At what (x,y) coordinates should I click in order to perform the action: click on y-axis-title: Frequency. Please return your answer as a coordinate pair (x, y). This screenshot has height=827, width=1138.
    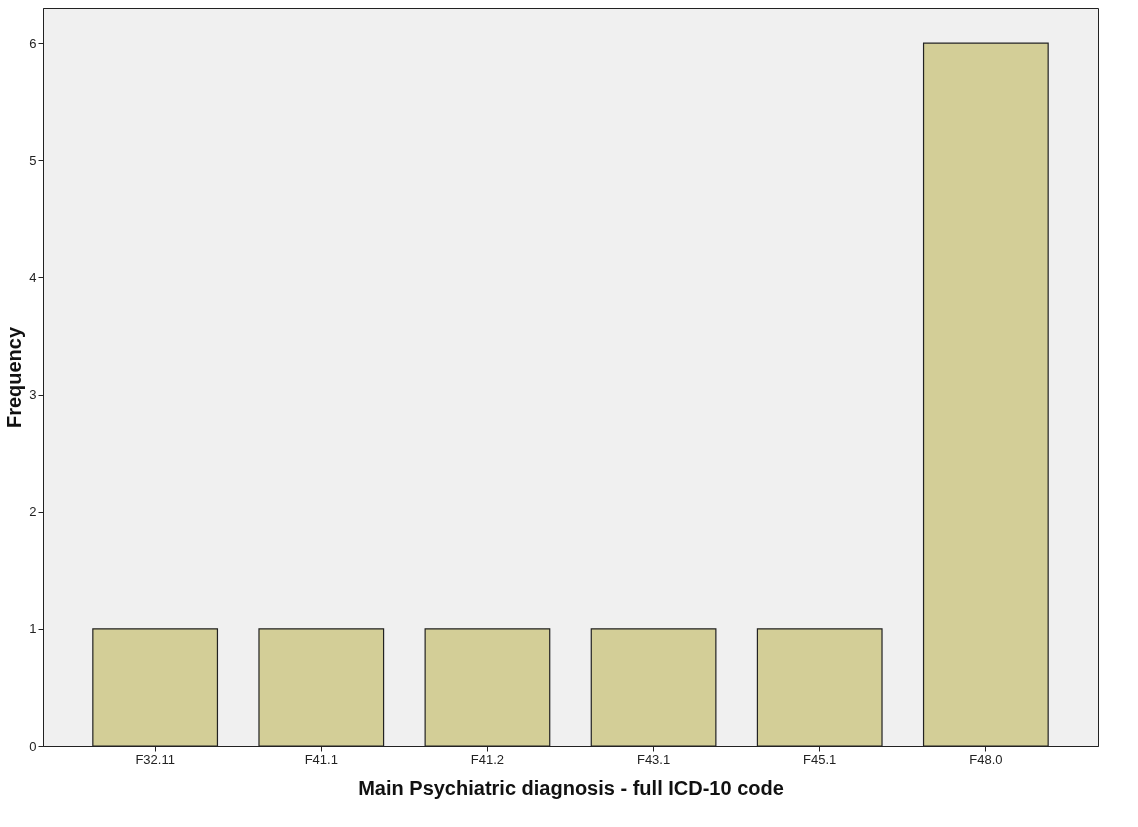
    Looking at the image, I should click on (14, 377).